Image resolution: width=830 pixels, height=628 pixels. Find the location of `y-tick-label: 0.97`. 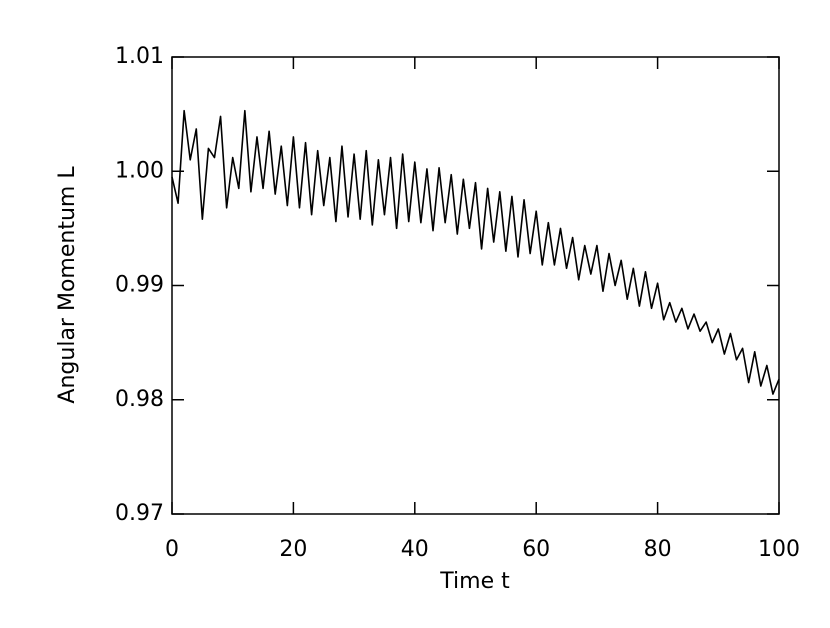

y-tick-label: 0.97 is located at coordinates (139, 513).